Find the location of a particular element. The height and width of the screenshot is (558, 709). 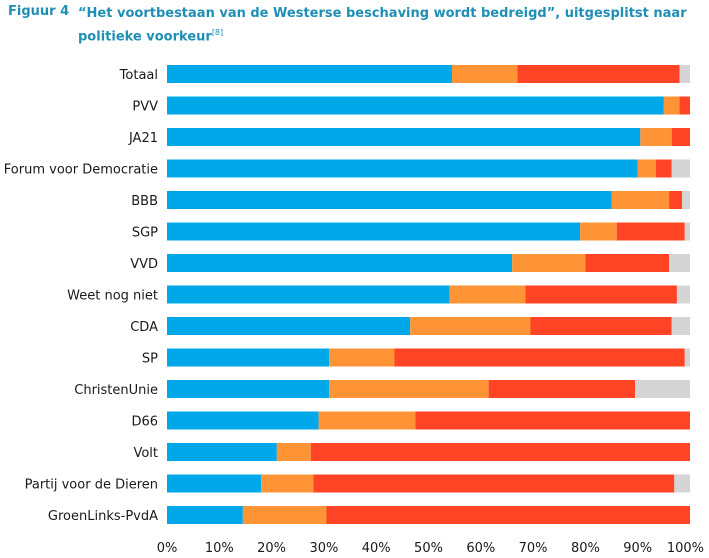

category-label: BBB is located at coordinates (144, 201).